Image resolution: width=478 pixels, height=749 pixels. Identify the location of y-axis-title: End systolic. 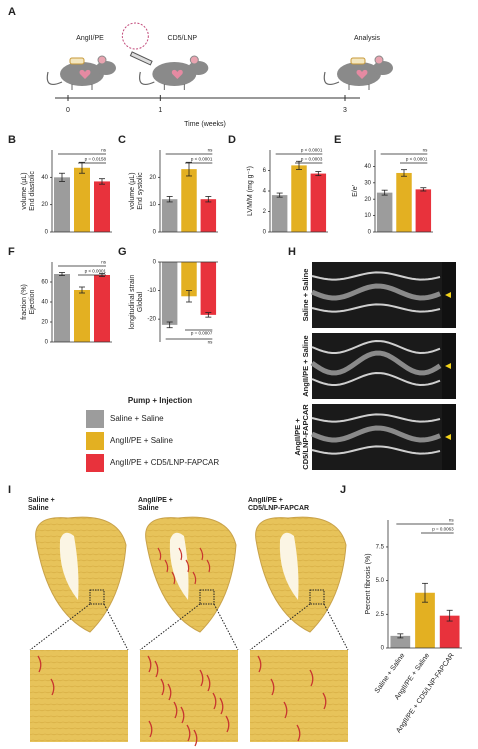
(140, 191).